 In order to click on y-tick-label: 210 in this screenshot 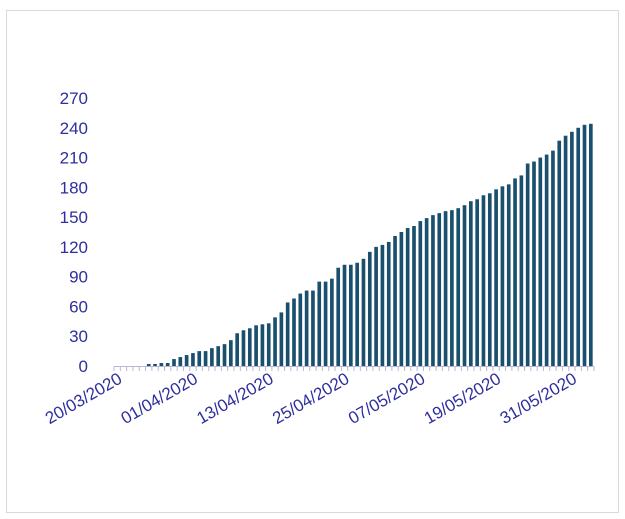, I will do `click(74, 158)`.